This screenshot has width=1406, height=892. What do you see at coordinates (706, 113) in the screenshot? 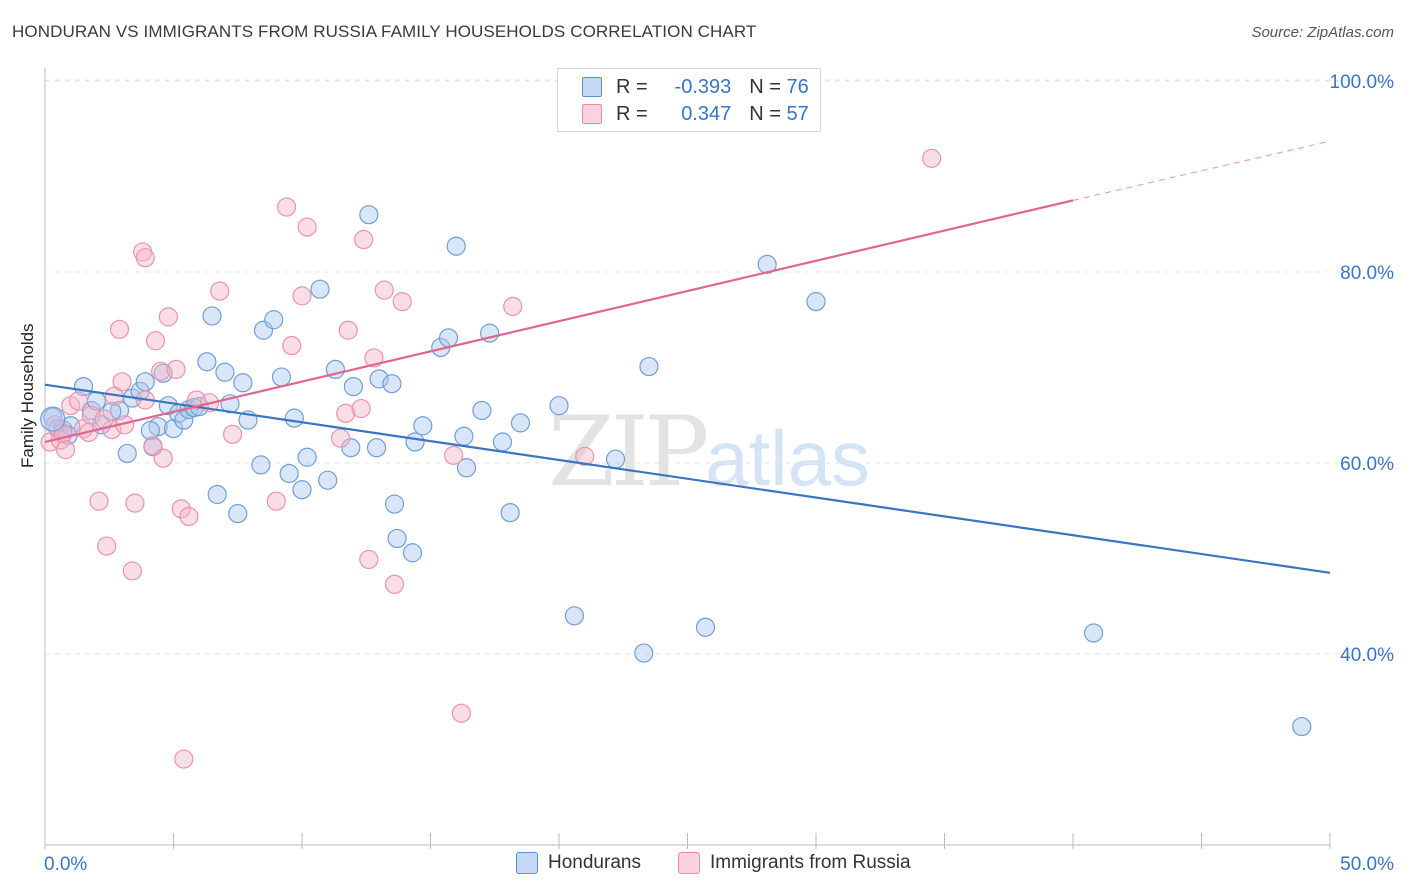
I see `legend-r-value: 0.347` at bounding box center [706, 113].